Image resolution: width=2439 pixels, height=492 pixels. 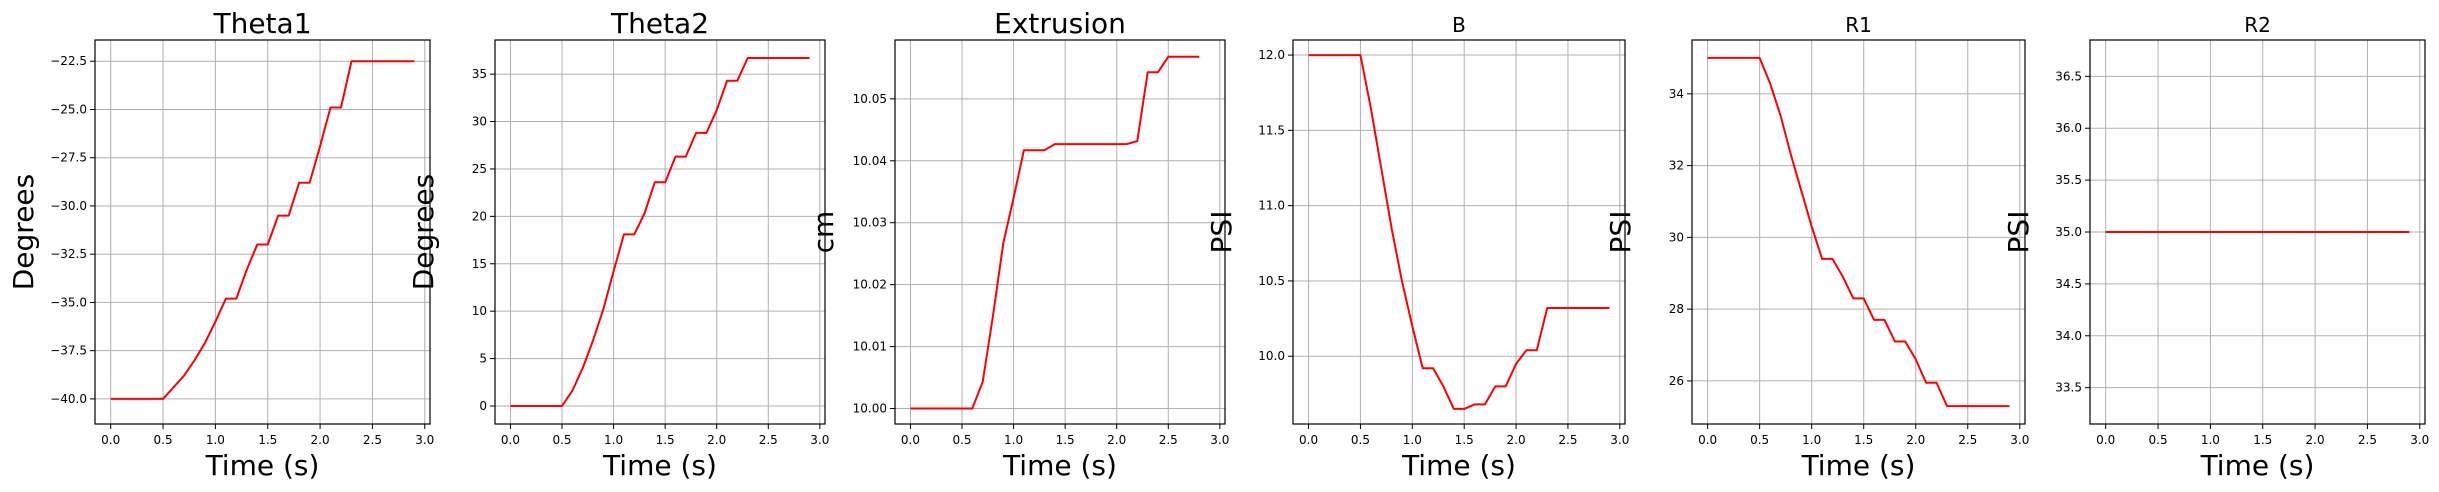 What do you see at coordinates (2068, 128) in the screenshot?
I see `y-tick-label: 36.0` at bounding box center [2068, 128].